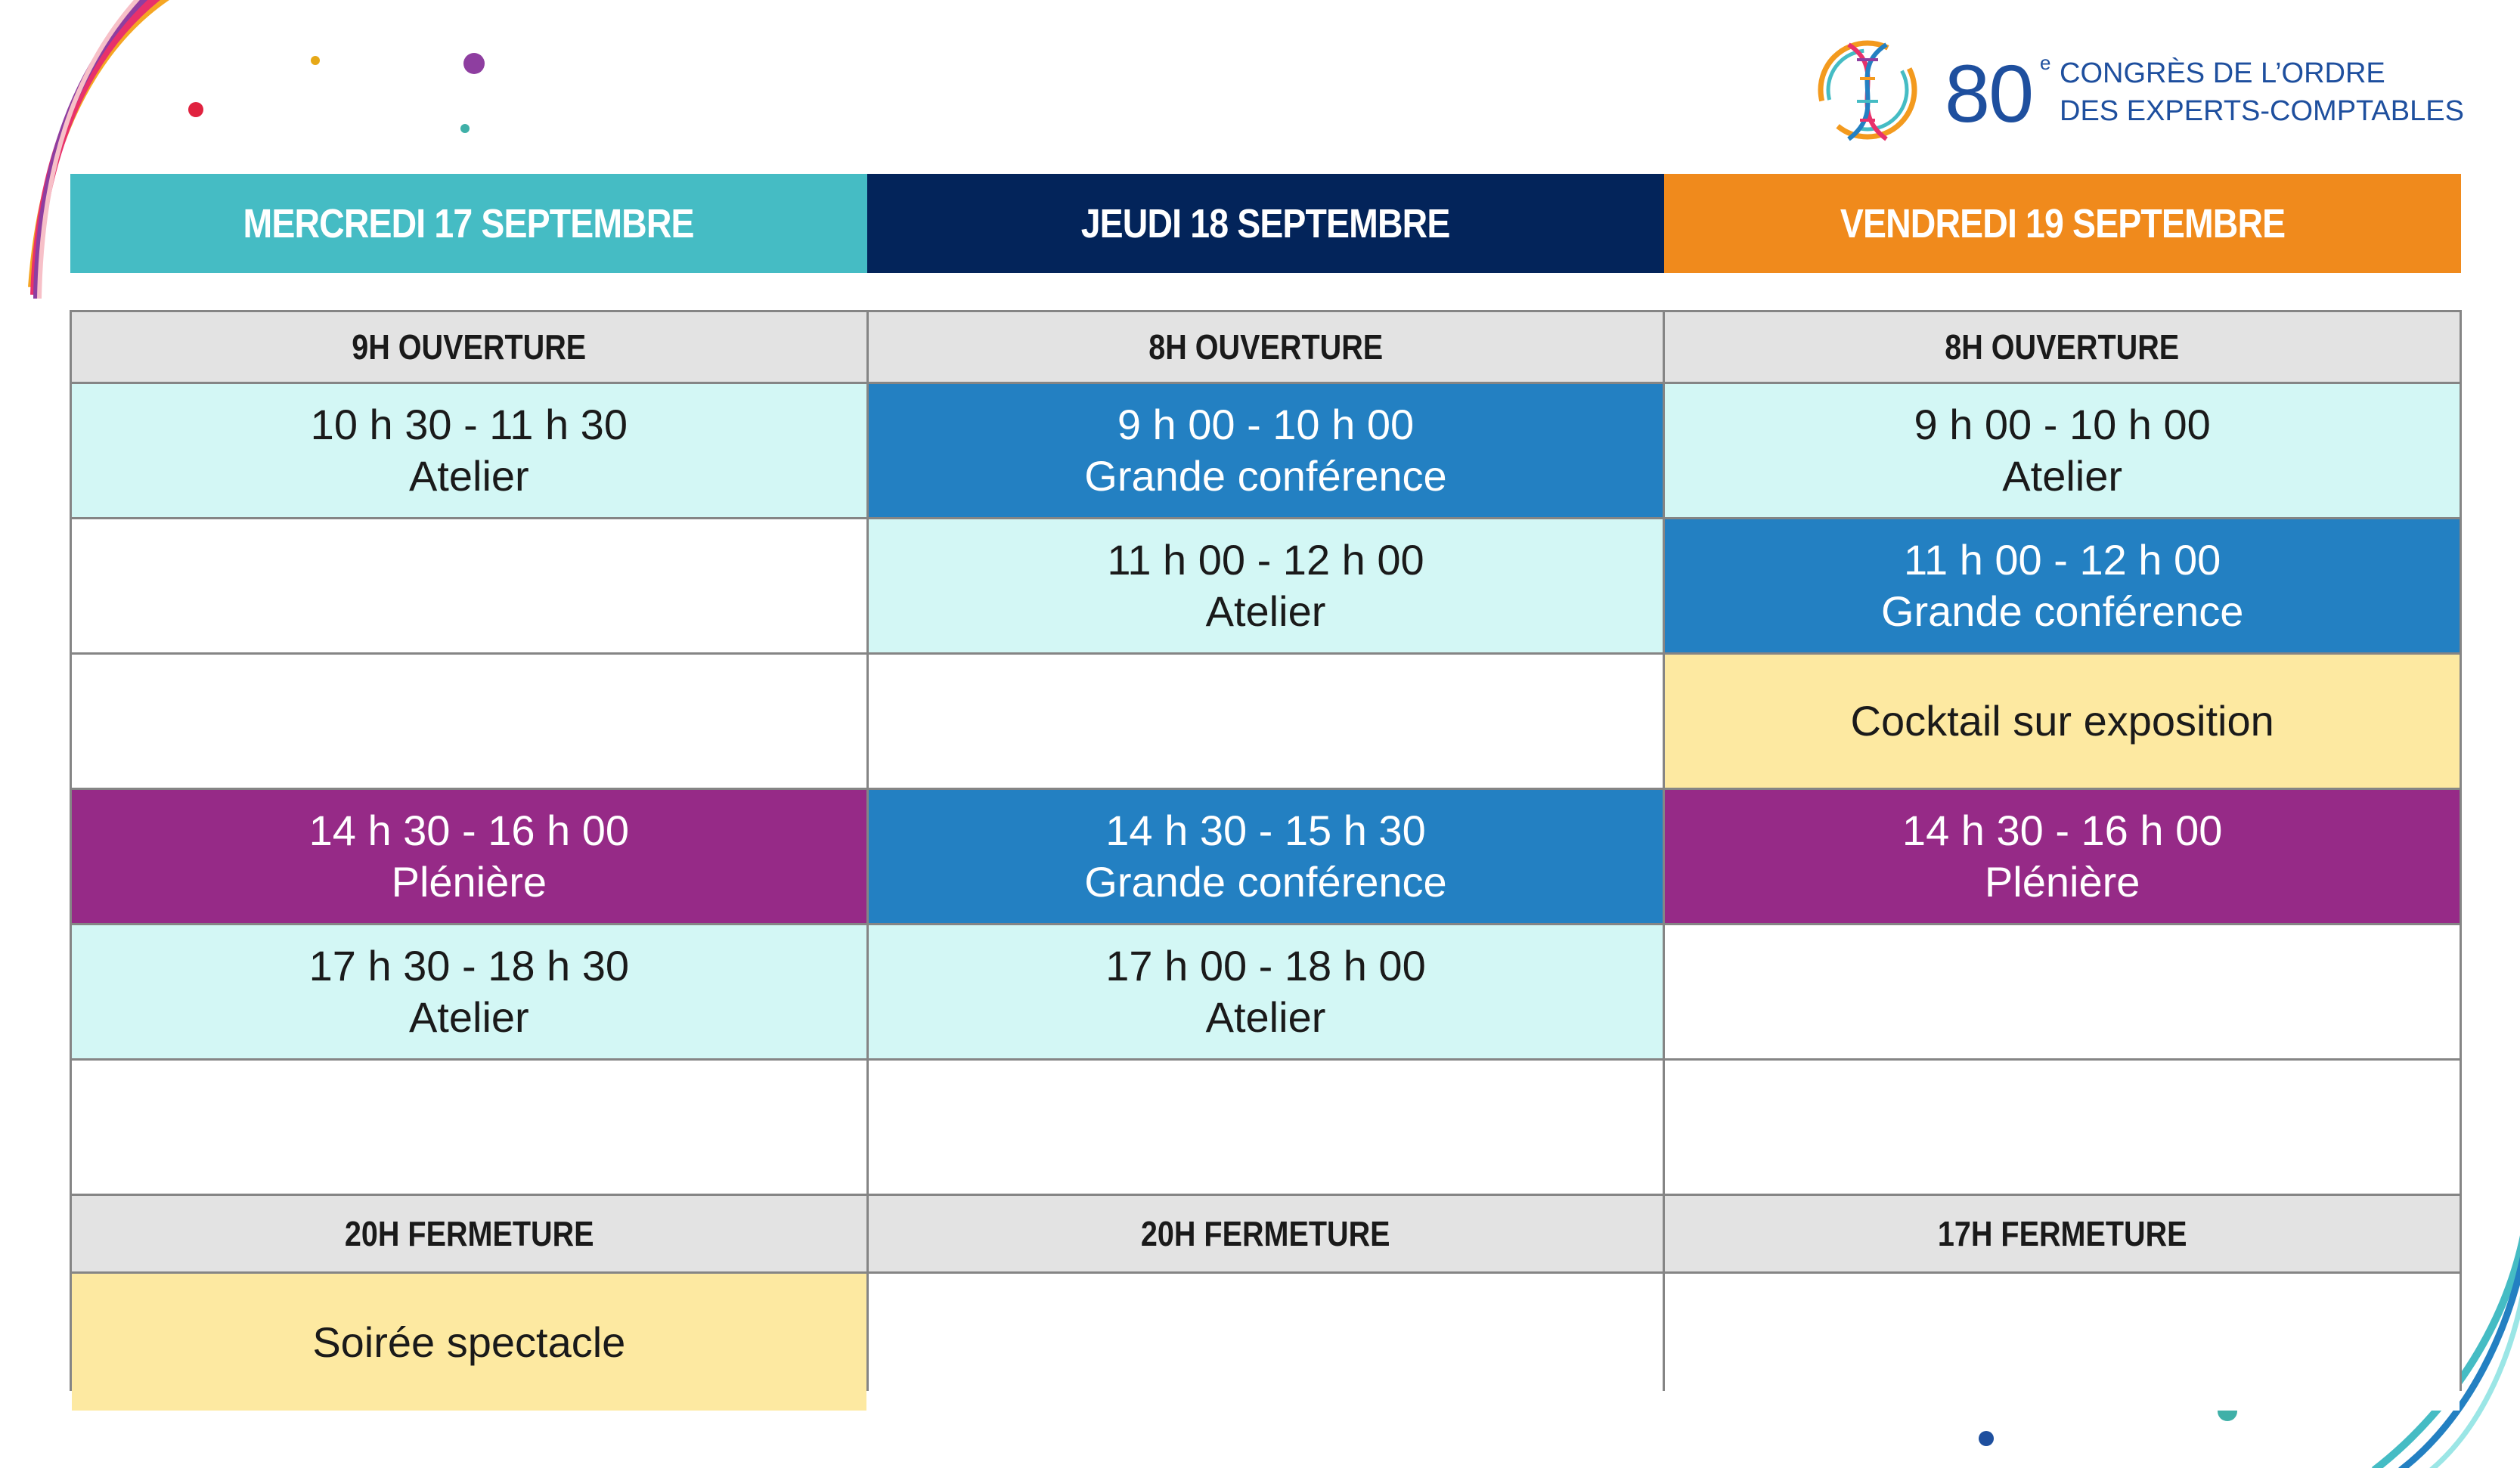 Image resolution: width=2520 pixels, height=1468 pixels. I want to click on day-header-mercredi: MERCREDI 17 SEPTEMBRE, so click(468, 223).